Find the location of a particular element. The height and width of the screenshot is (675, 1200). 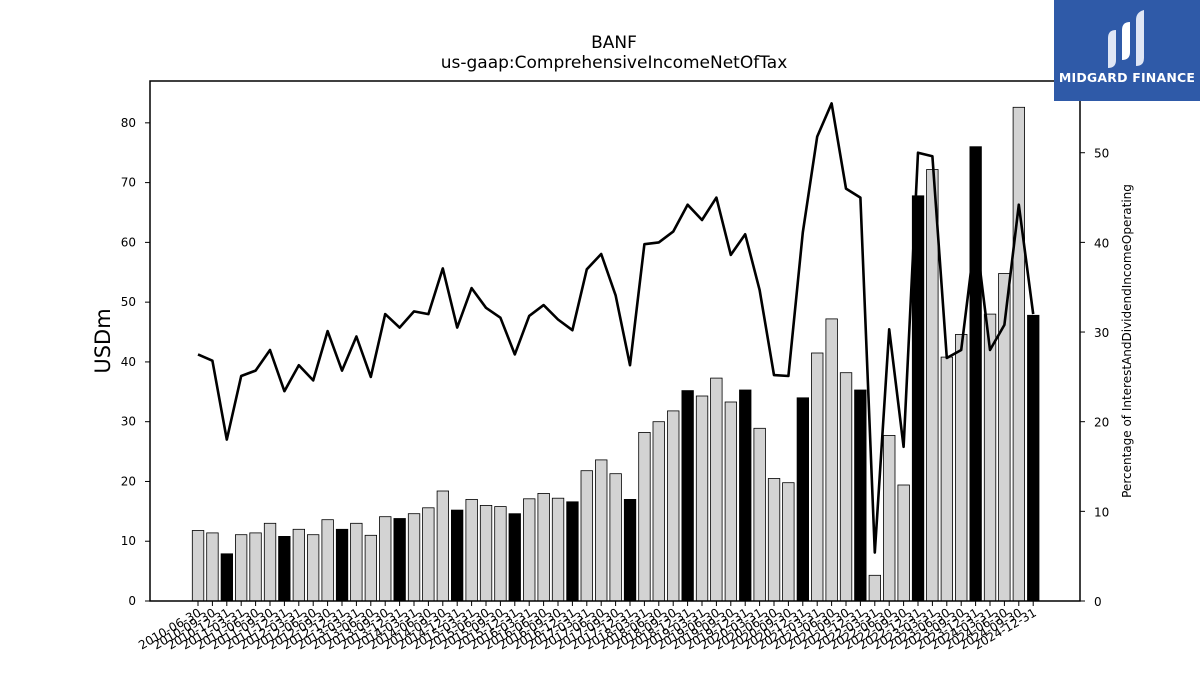

y-right-tick-label: 0 is located at coordinates (1098, 602).